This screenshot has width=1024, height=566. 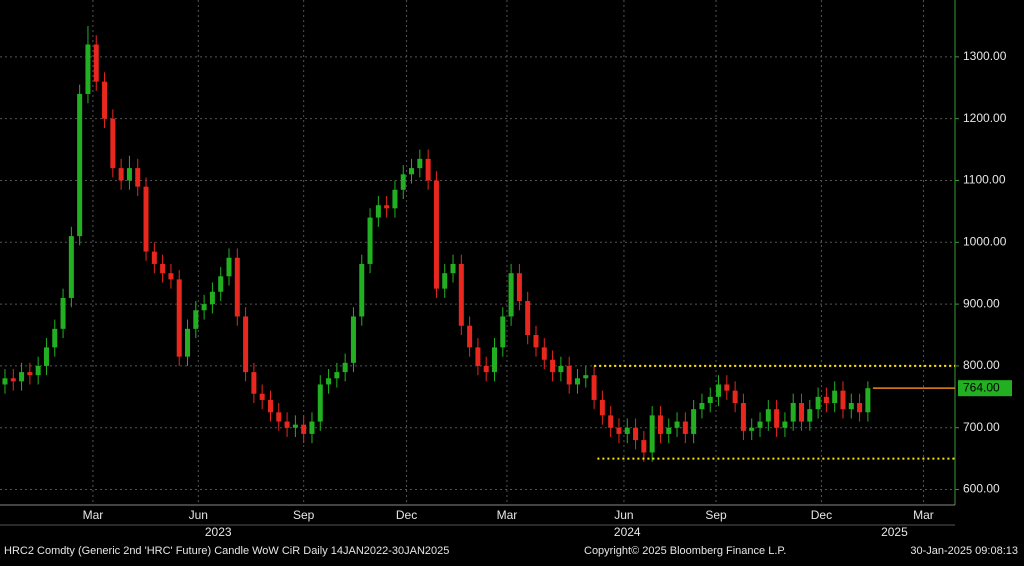 I want to click on footer-right: 30-Jan-2025 09:08:13, so click(x=964, y=551).